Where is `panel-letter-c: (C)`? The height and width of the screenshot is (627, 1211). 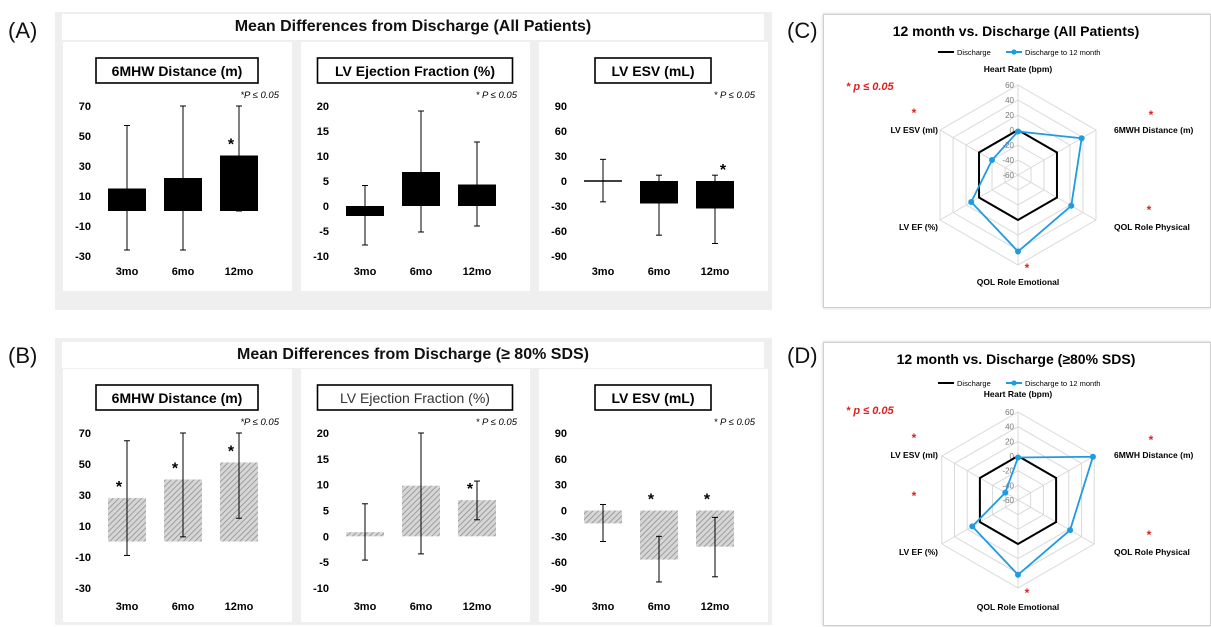 panel-letter-c: (C) is located at coordinates (802, 30).